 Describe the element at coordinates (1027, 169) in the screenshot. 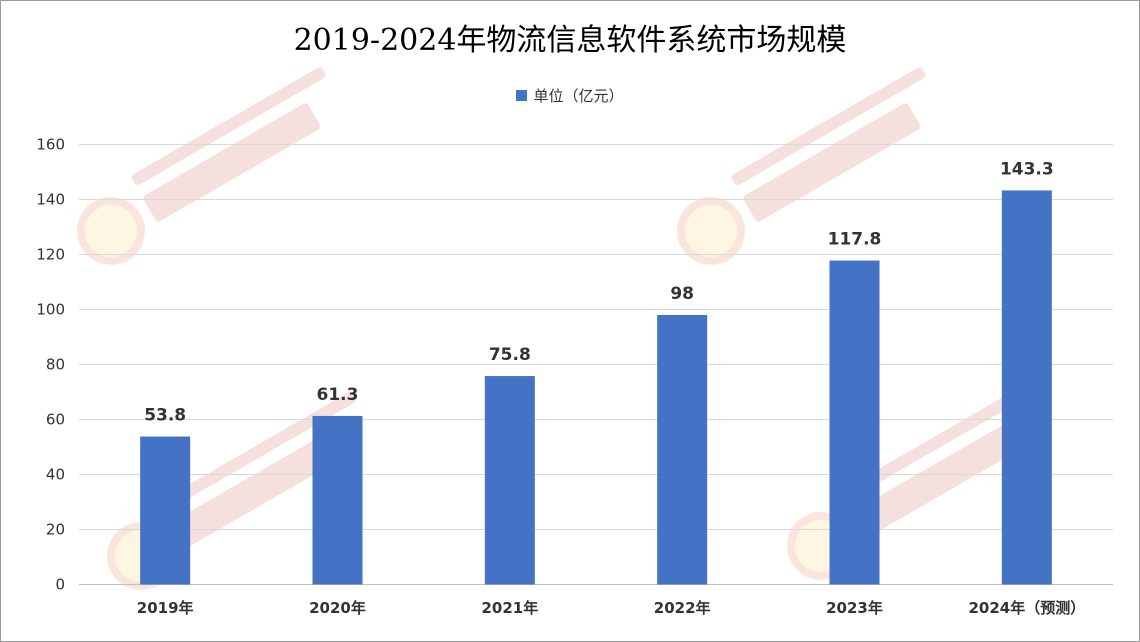

I see `data-label: 143.3` at that location.